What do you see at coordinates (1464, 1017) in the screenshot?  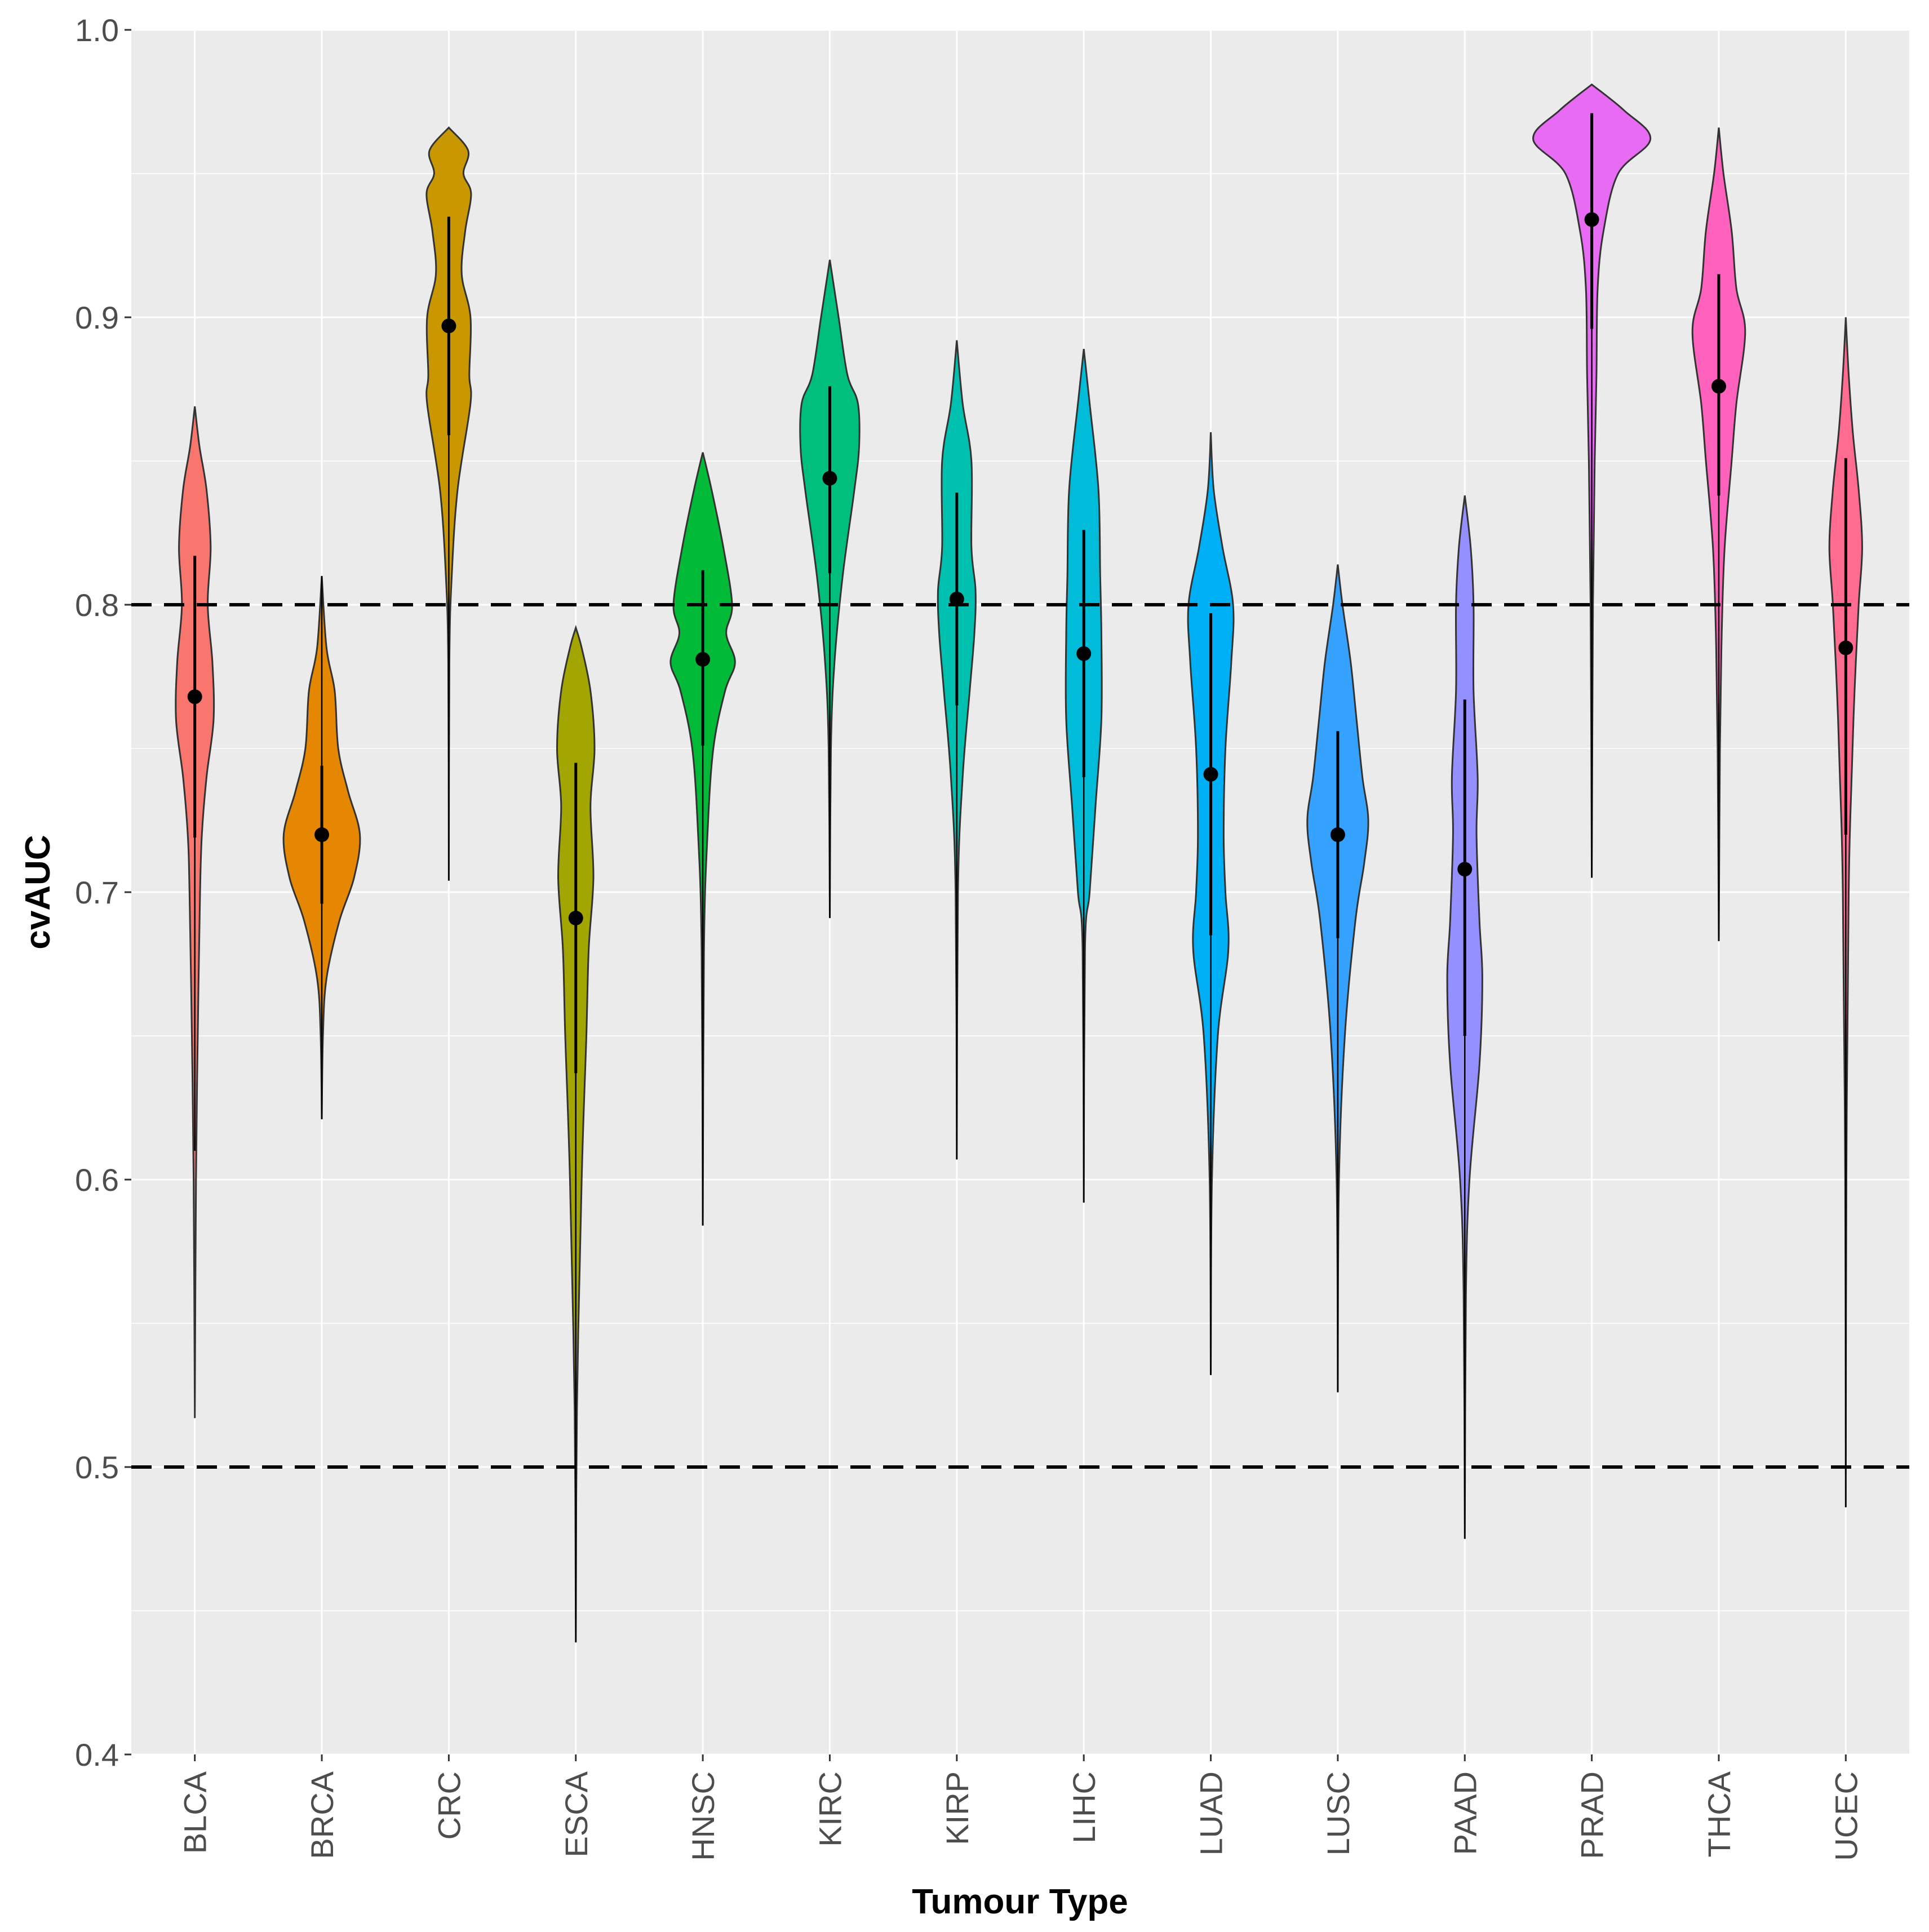 I see `violin-paad` at bounding box center [1464, 1017].